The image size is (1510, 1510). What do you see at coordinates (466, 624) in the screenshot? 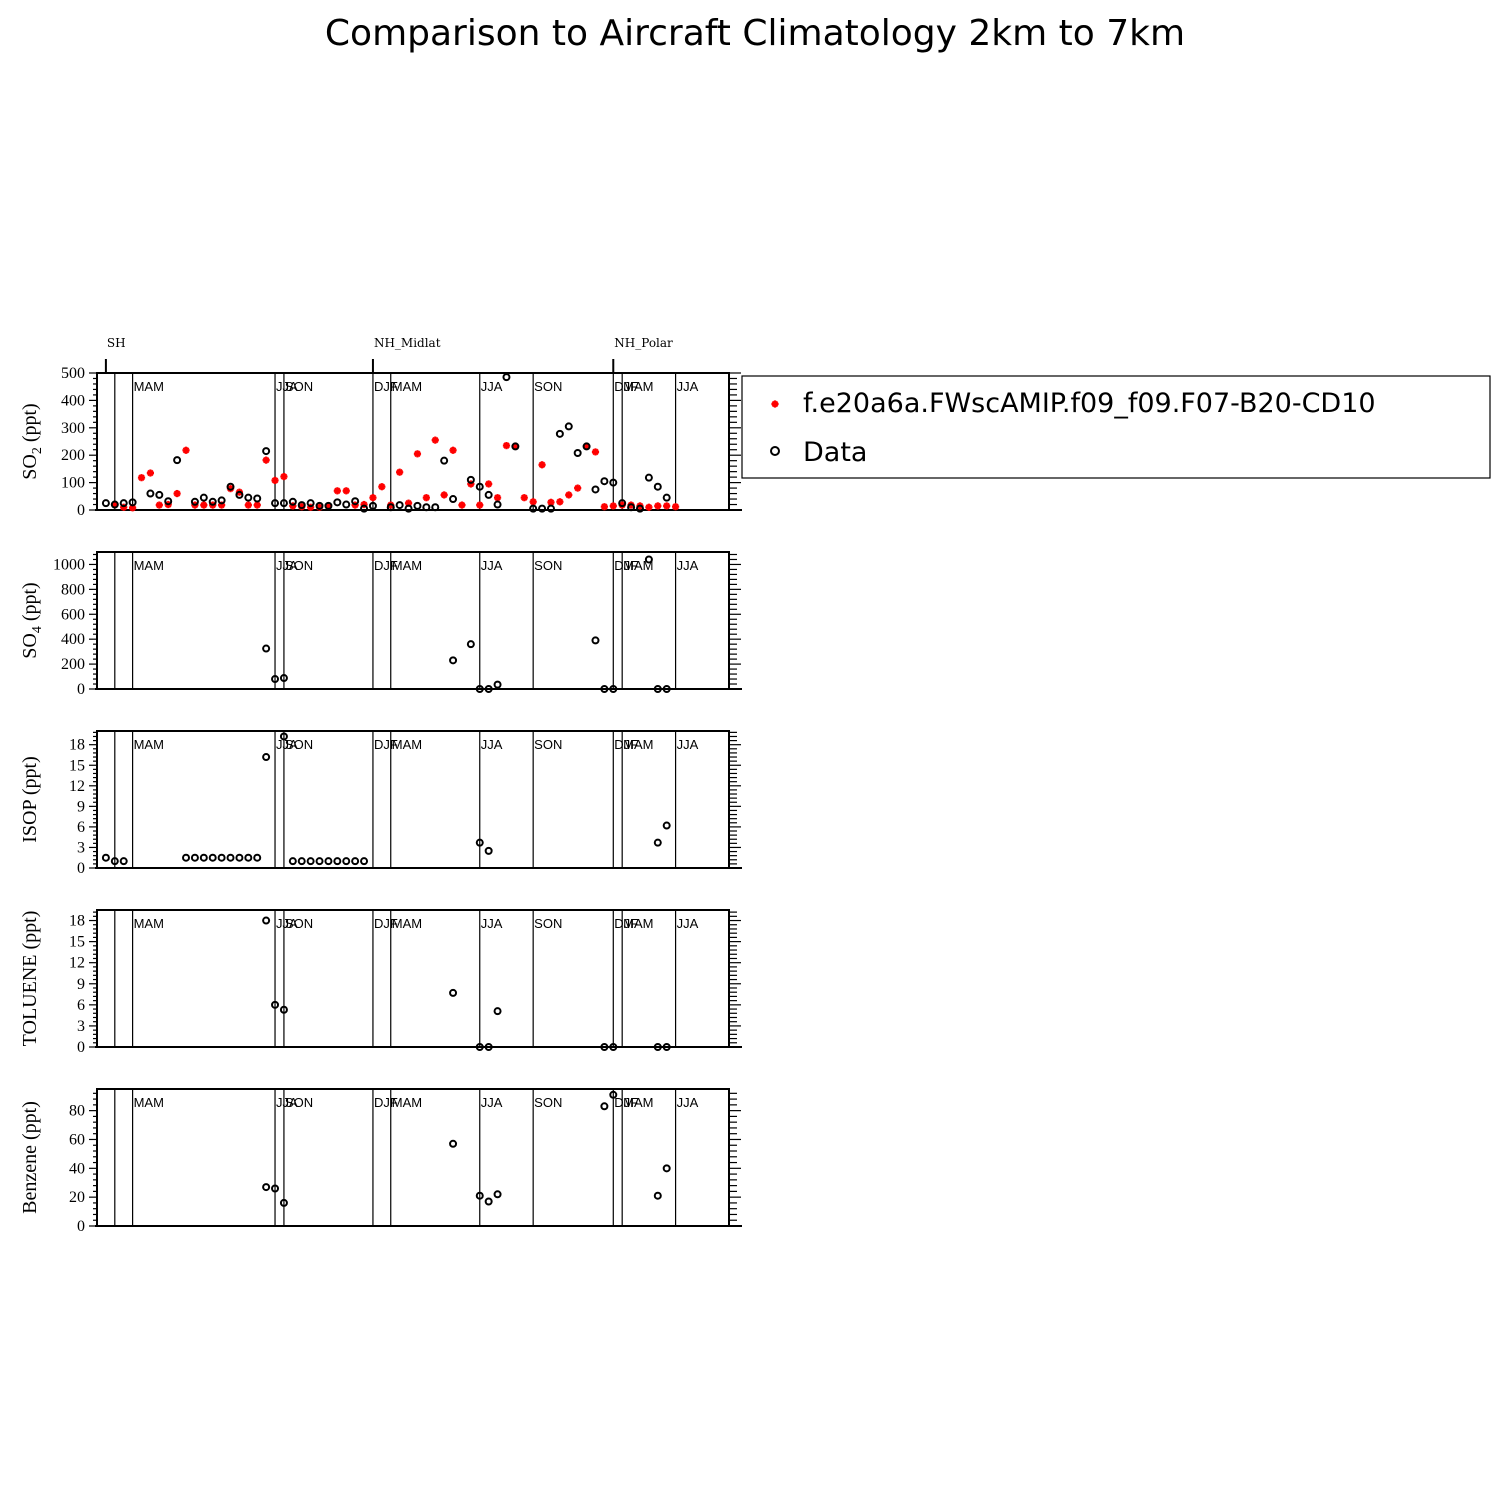
I see `series-data` at bounding box center [466, 624].